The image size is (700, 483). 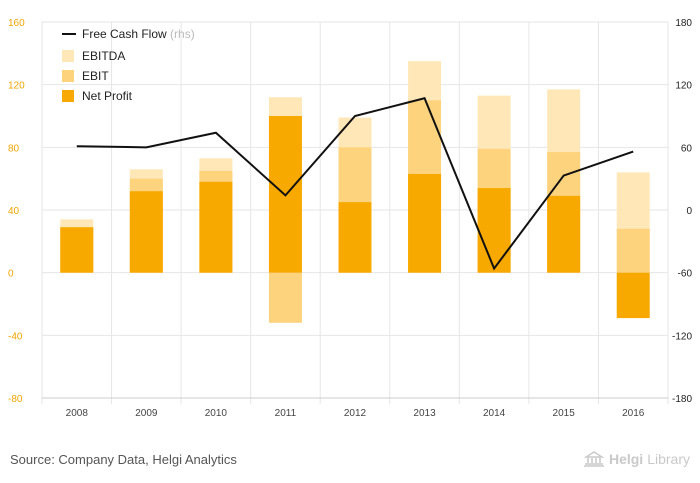 What do you see at coordinates (68, 76) in the screenshot?
I see `legend-swatch-ebit` at bounding box center [68, 76].